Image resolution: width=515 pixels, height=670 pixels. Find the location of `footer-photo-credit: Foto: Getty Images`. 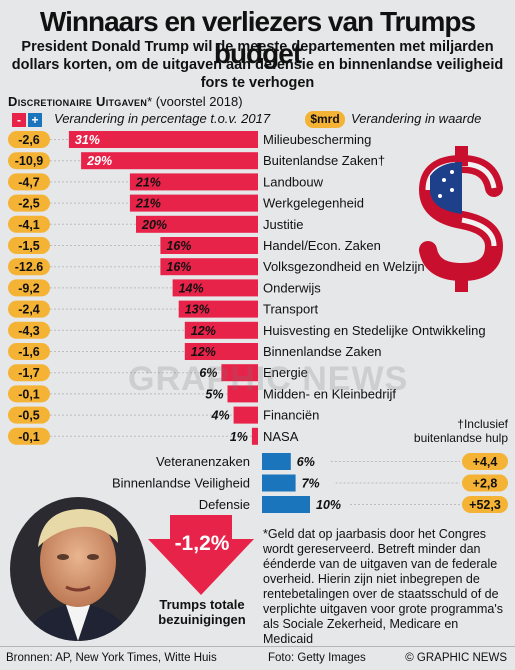

footer-photo-credit: Foto: Getty Images is located at coordinates (317, 658).